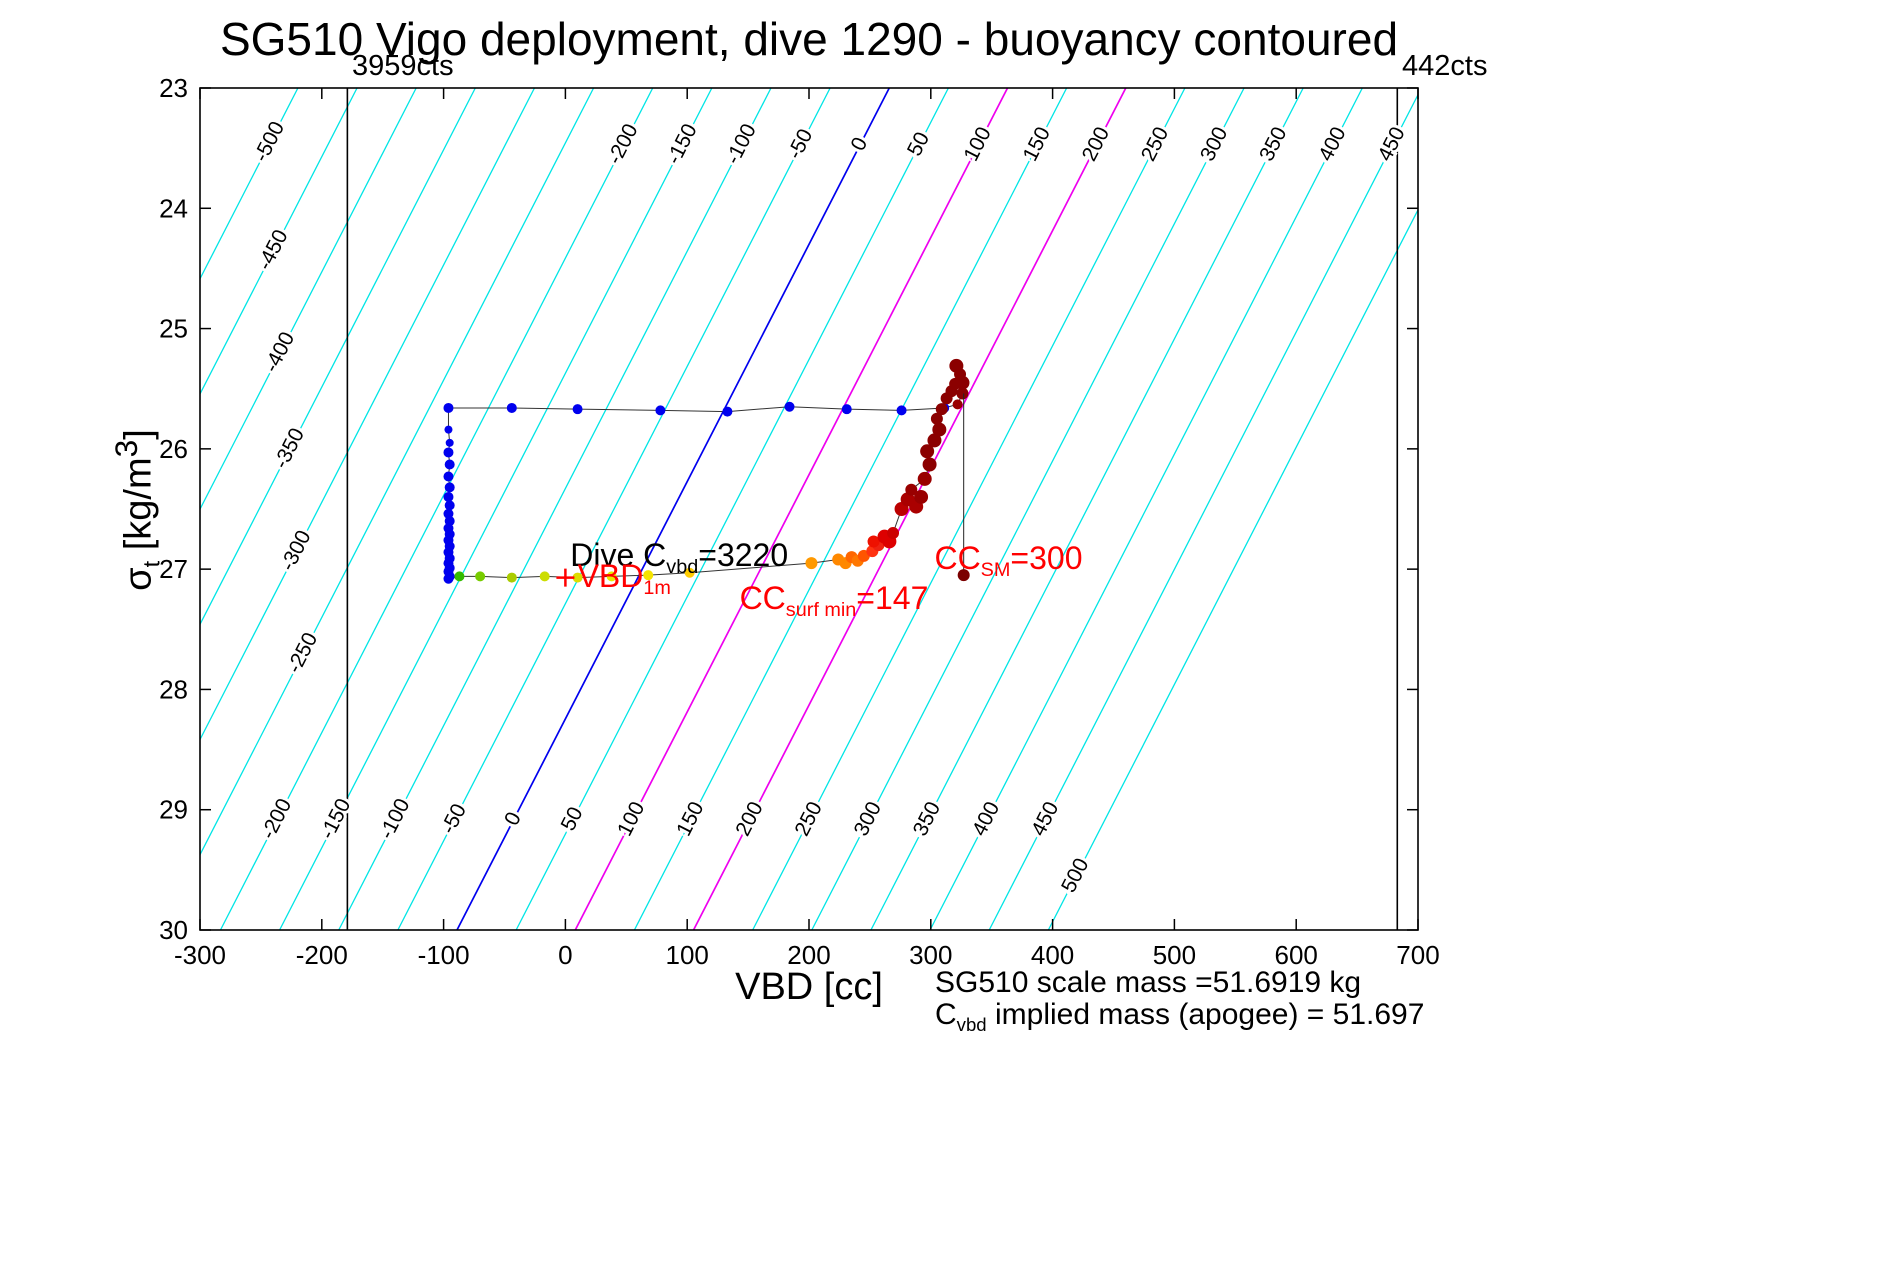  I want to click on cc-sm-point, so click(963, 575).